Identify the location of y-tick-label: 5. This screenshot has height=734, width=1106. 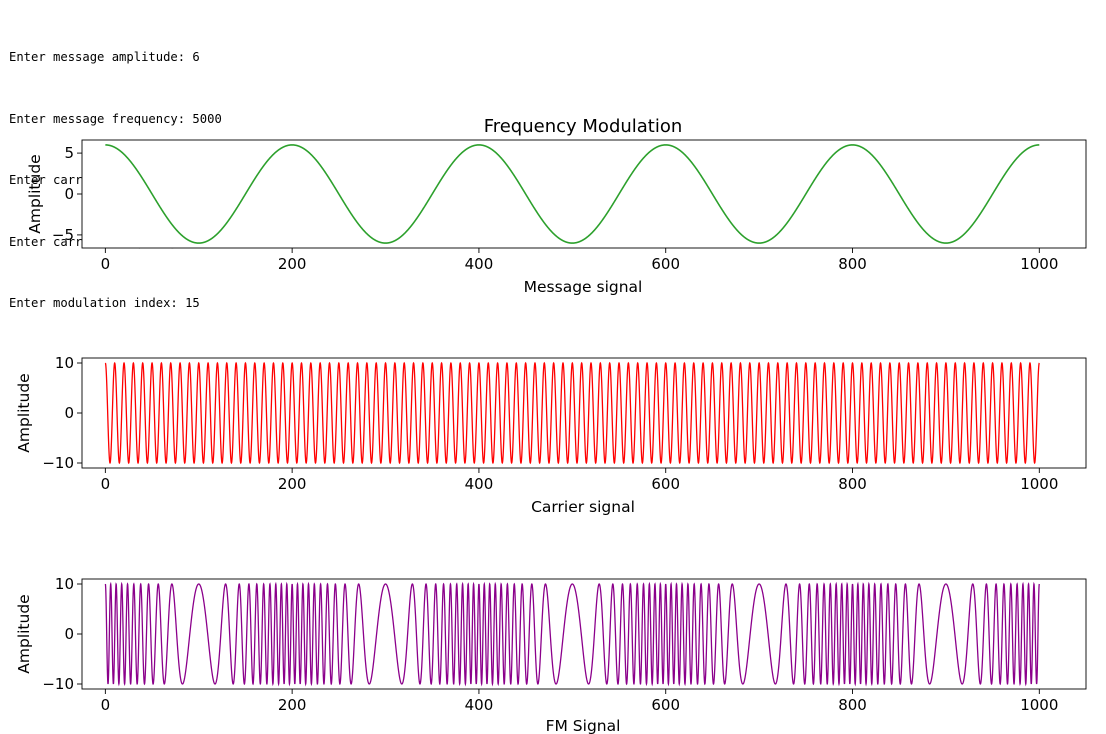
(69, 153).